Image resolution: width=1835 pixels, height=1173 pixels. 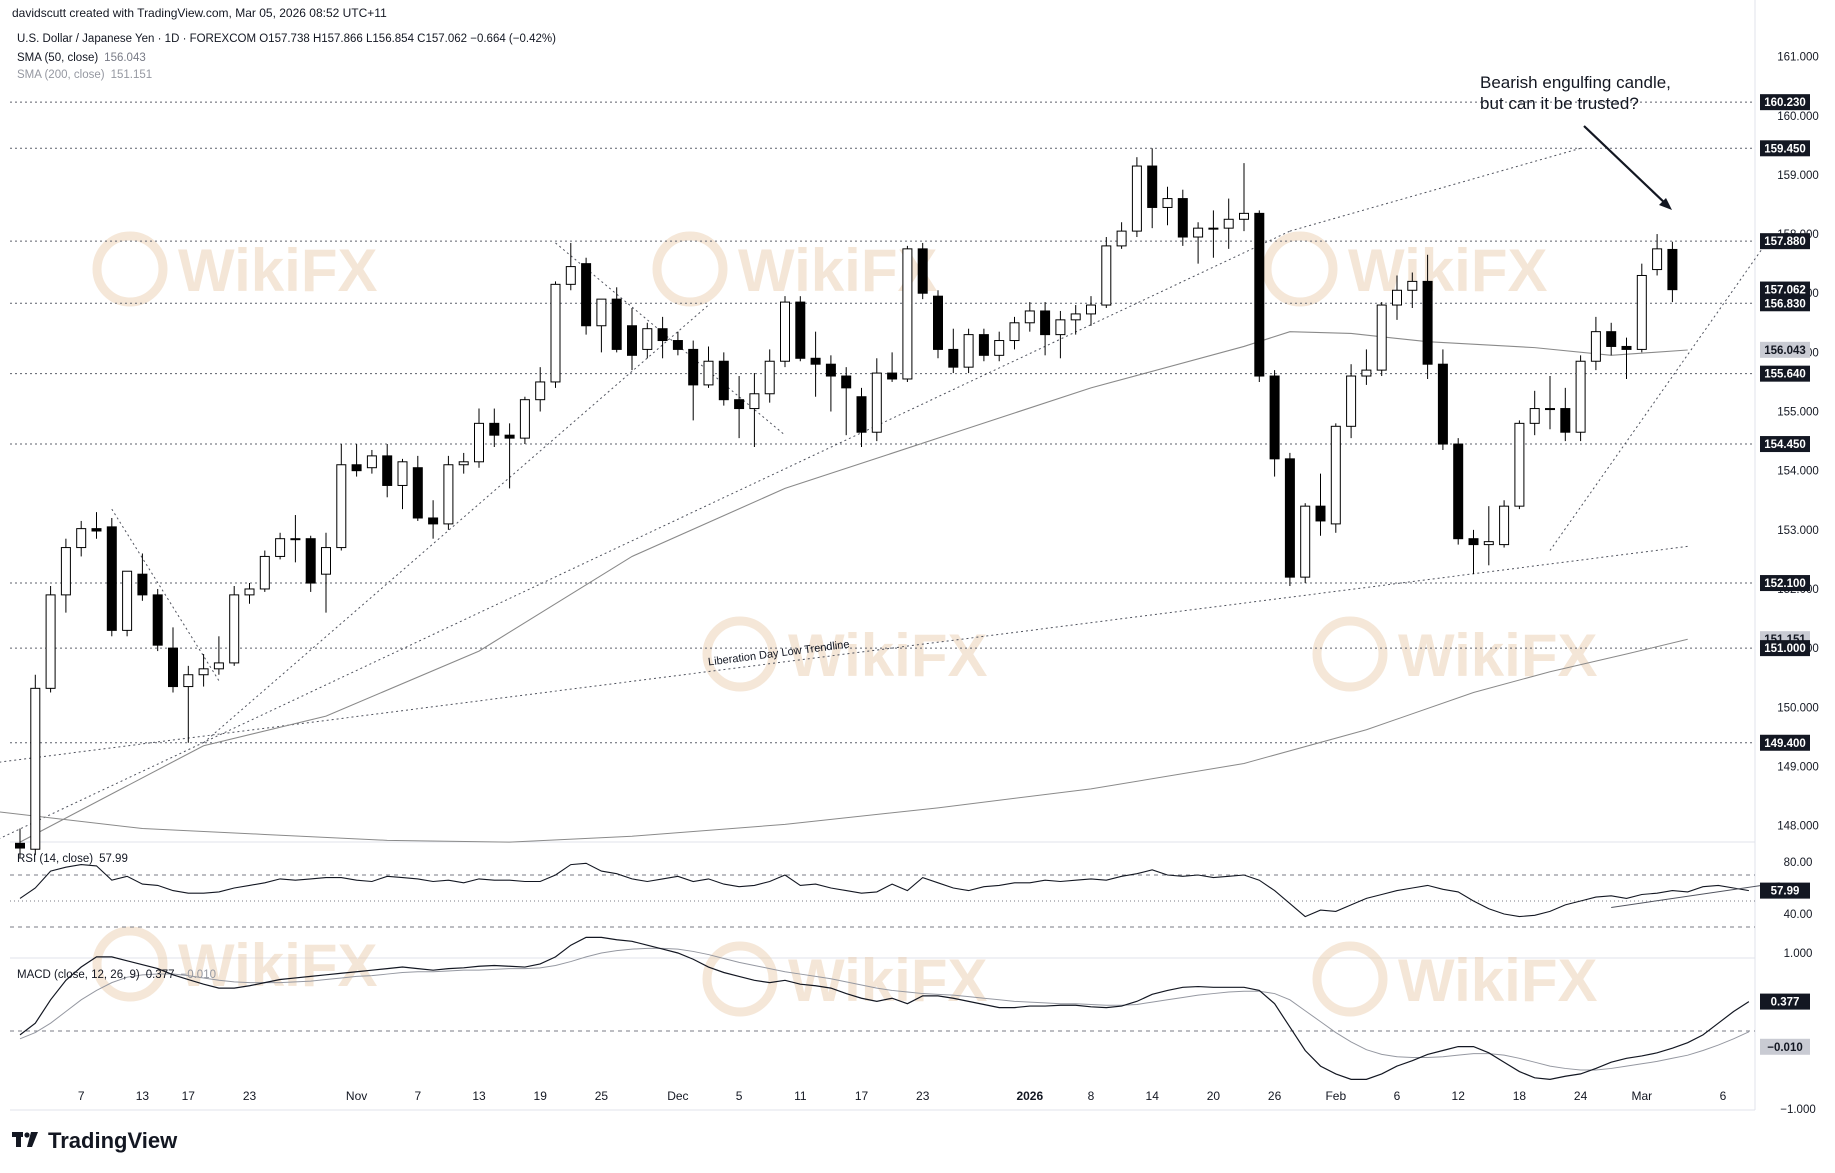 I want to click on price-axis-tick-label: 161.000, so click(x=1798, y=58).